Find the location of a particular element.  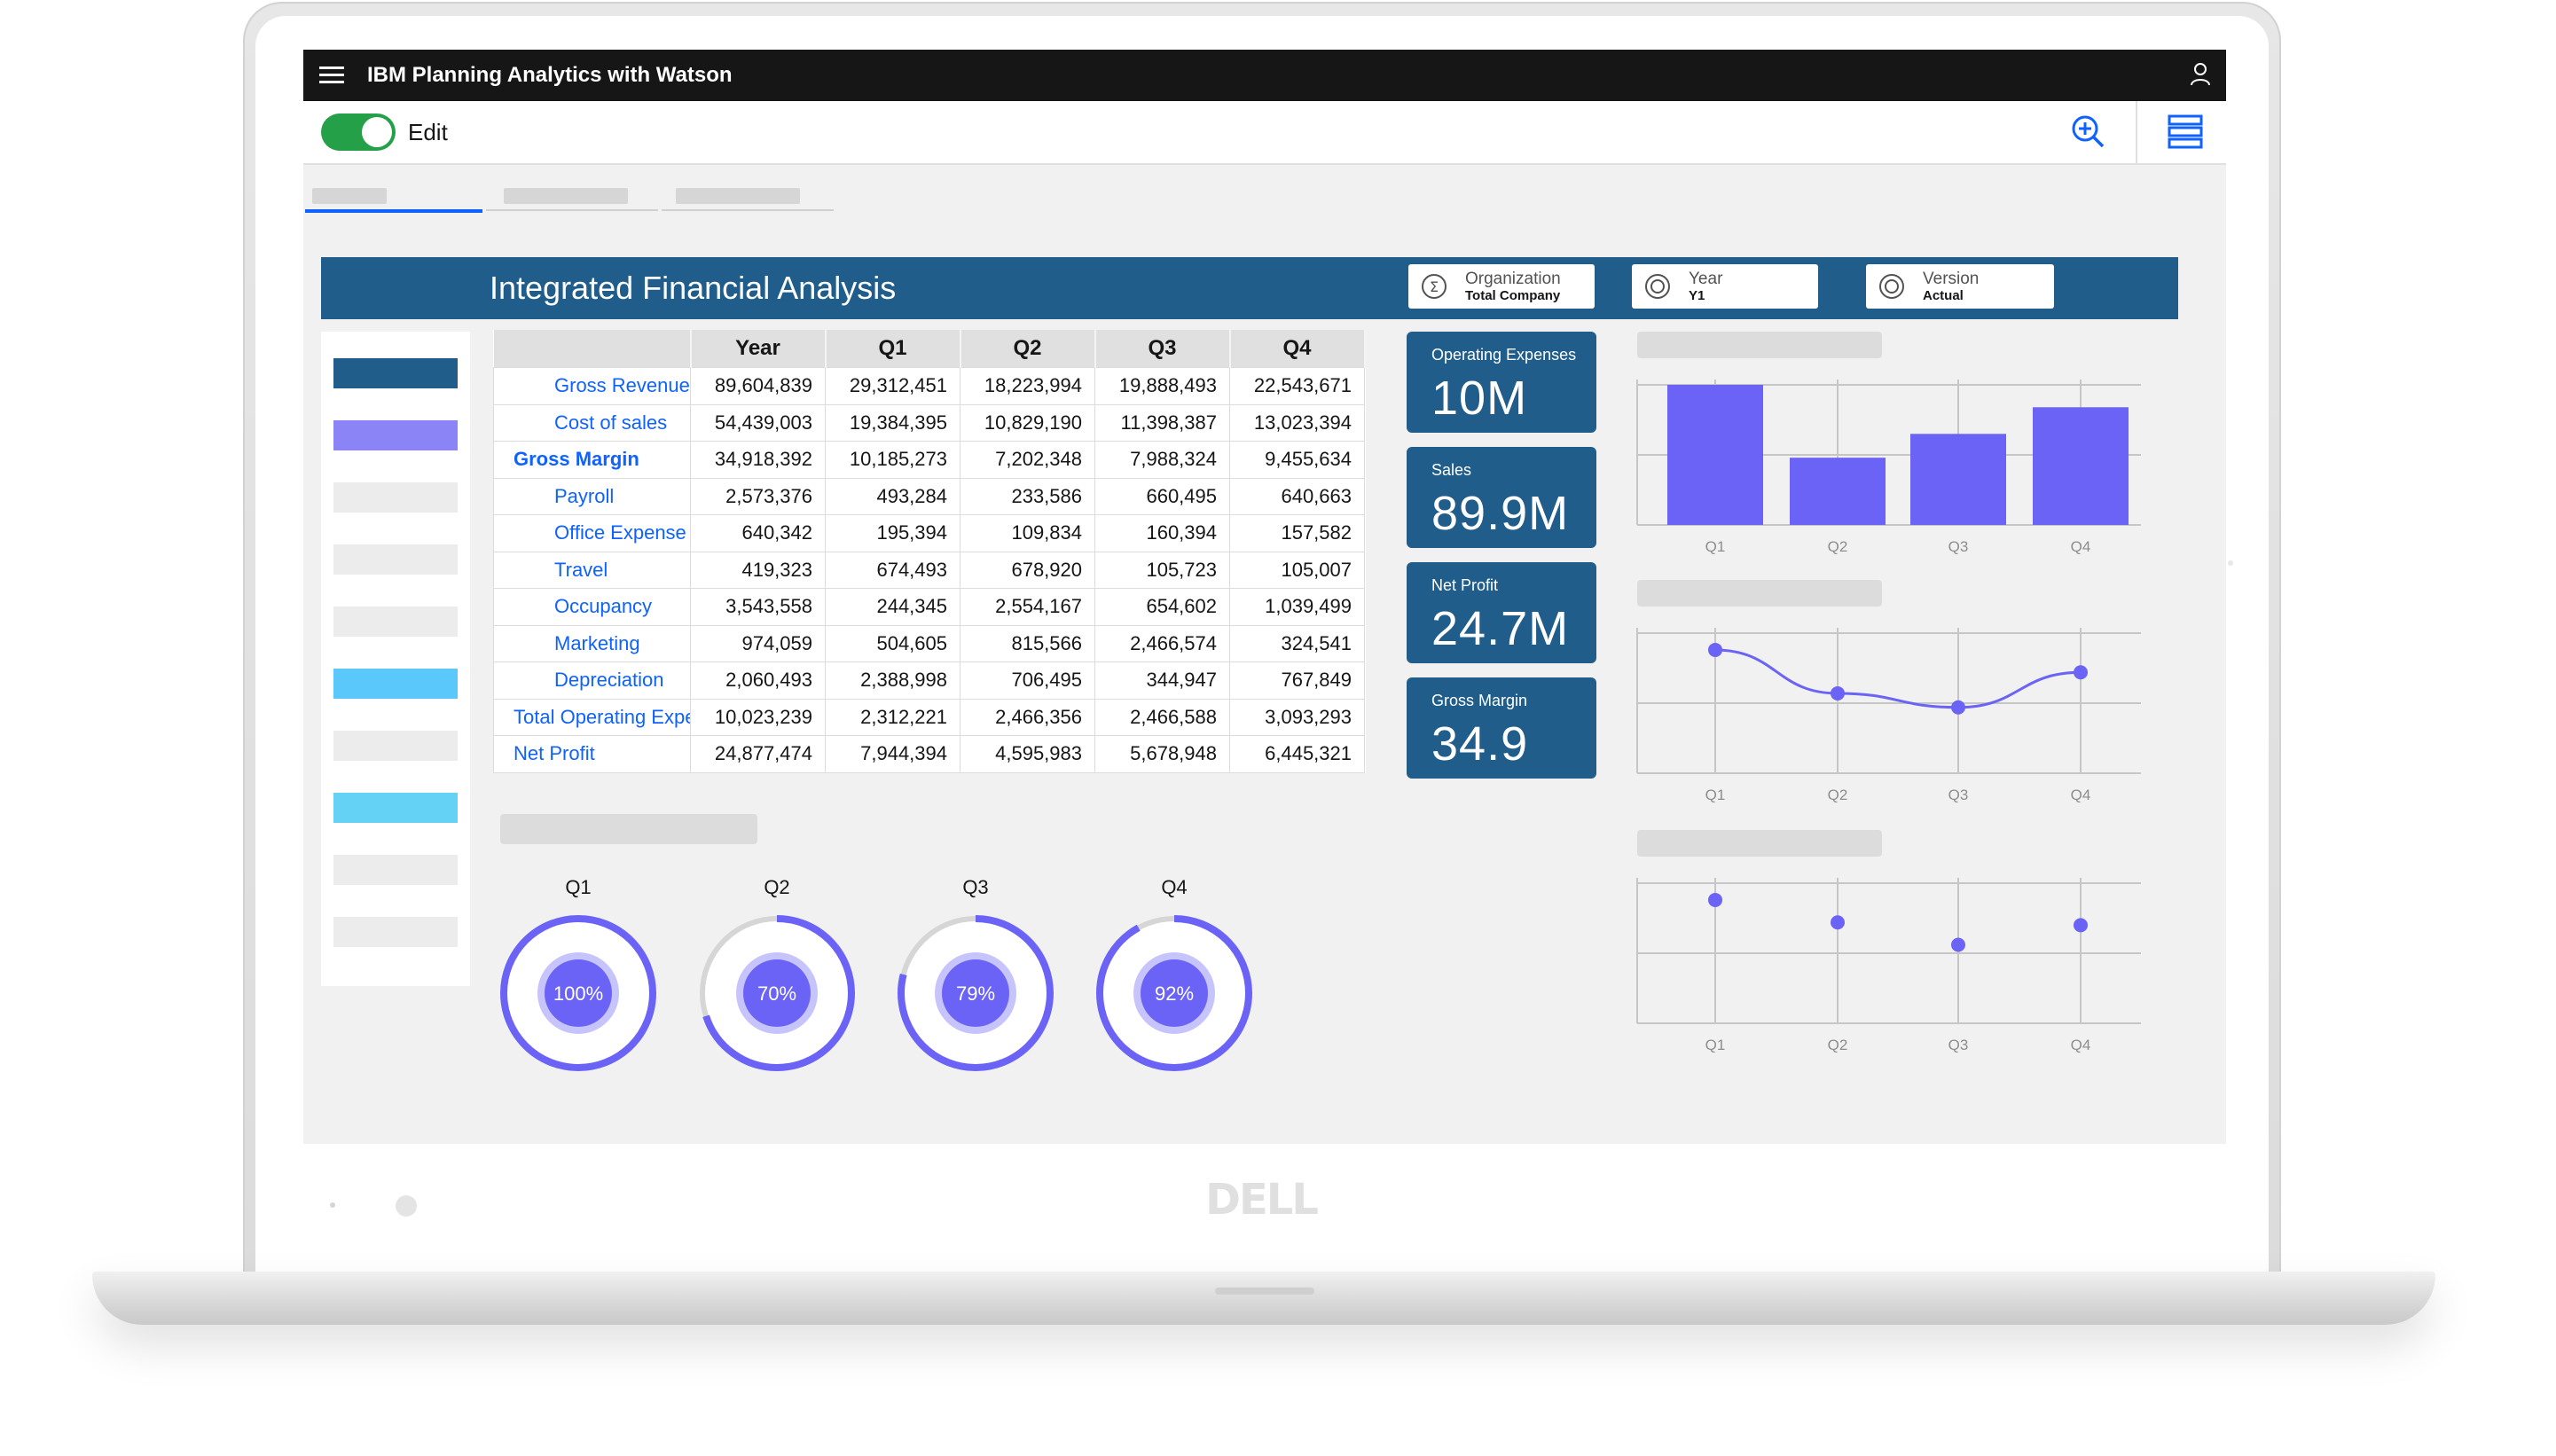

table-cell: 157,582 is located at coordinates (1297, 533).